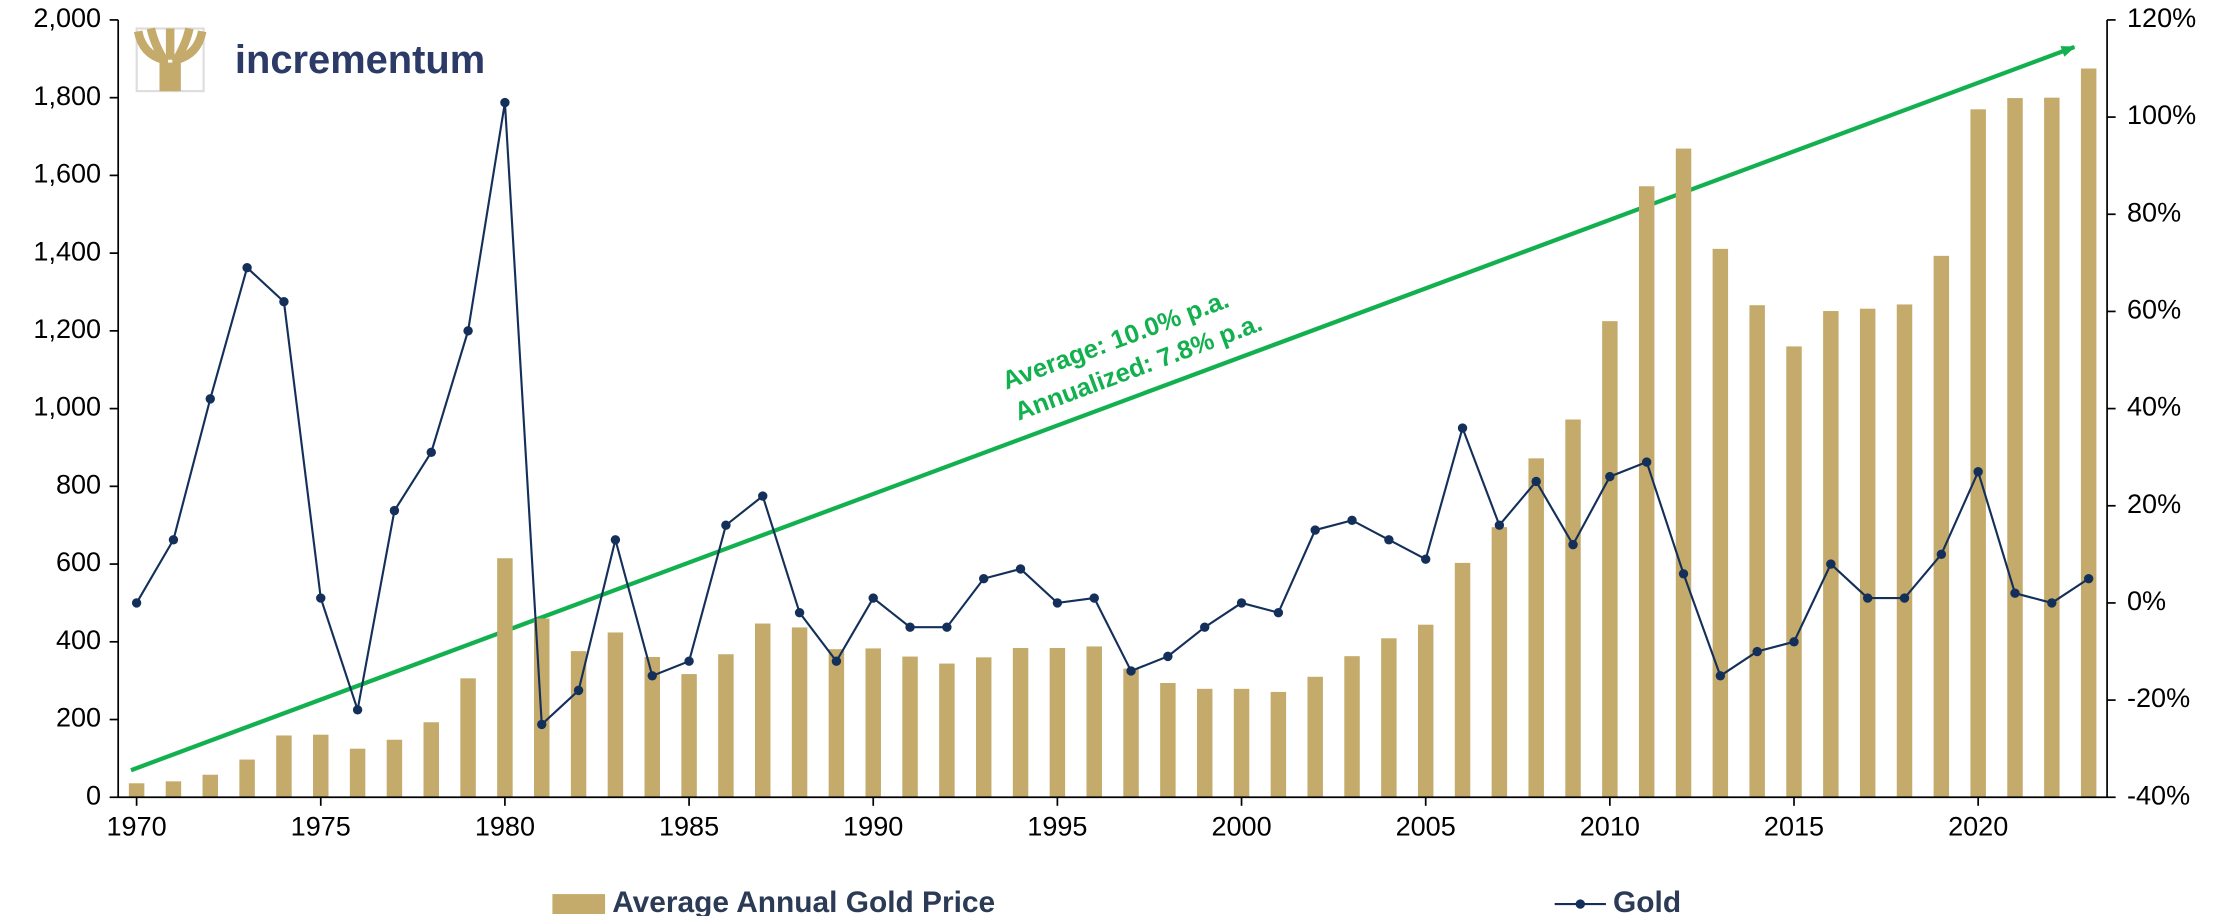 Image resolution: width=2221 pixels, height=916 pixels. Describe the element at coordinates (2161, 18) in the screenshot. I see `y2-tick-label: 120%` at that location.